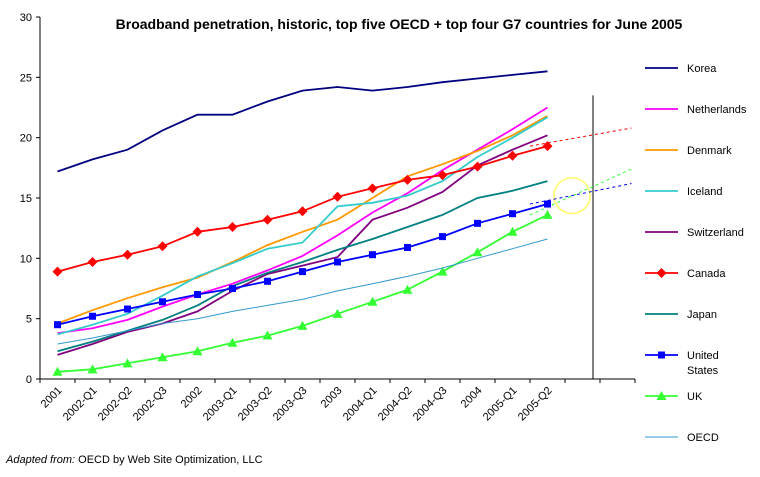 Image resolution: width=760 pixels, height=477 pixels. Describe the element at coordinates (115, 404) in the screenshot. I see `x-tick-label: 2002-Q2` at that location.